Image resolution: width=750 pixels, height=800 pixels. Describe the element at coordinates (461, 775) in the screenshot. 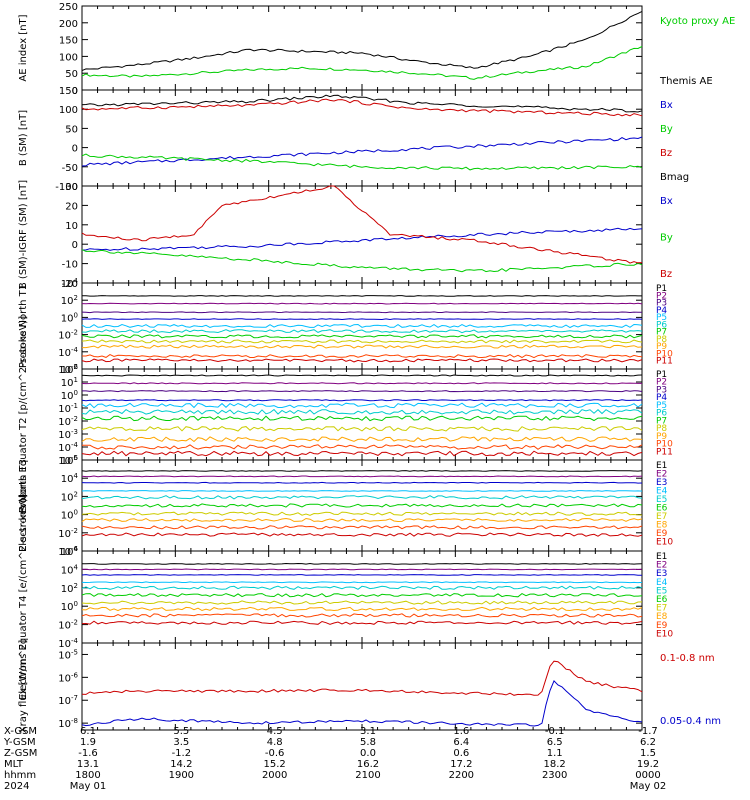

I see `footer-cell: 2200` at that location.